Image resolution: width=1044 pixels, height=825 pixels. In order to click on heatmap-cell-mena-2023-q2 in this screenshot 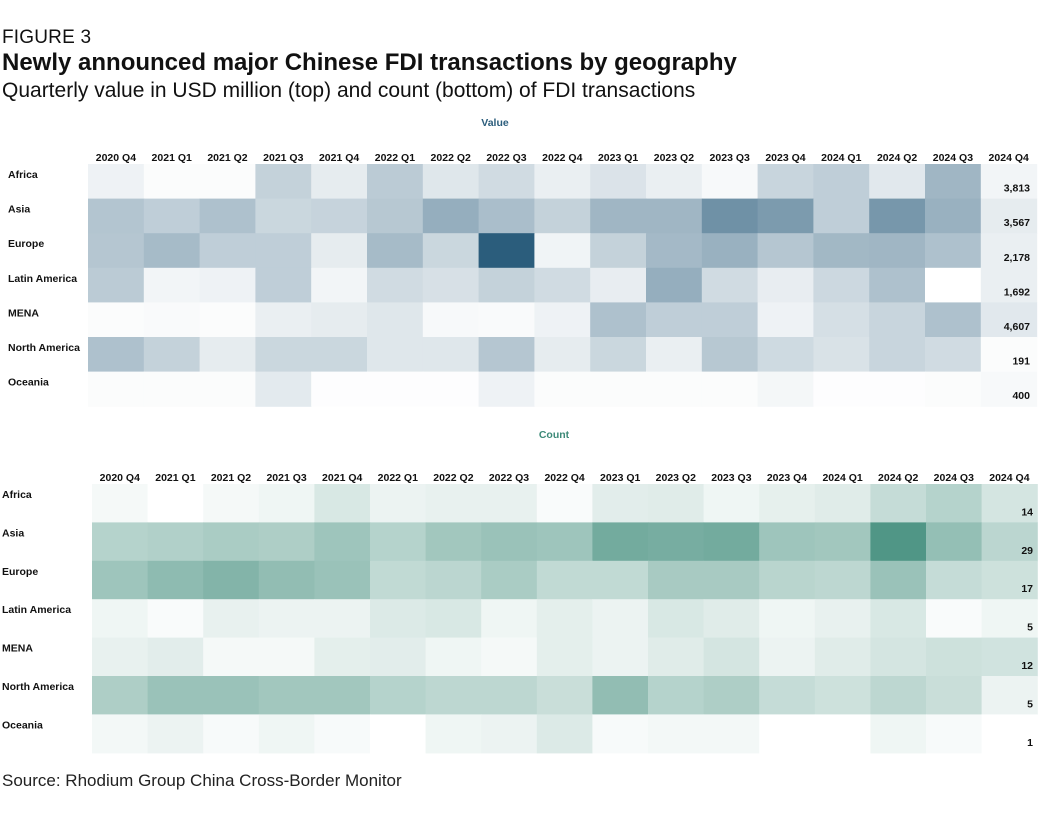, I will do `click(676, 657)`.